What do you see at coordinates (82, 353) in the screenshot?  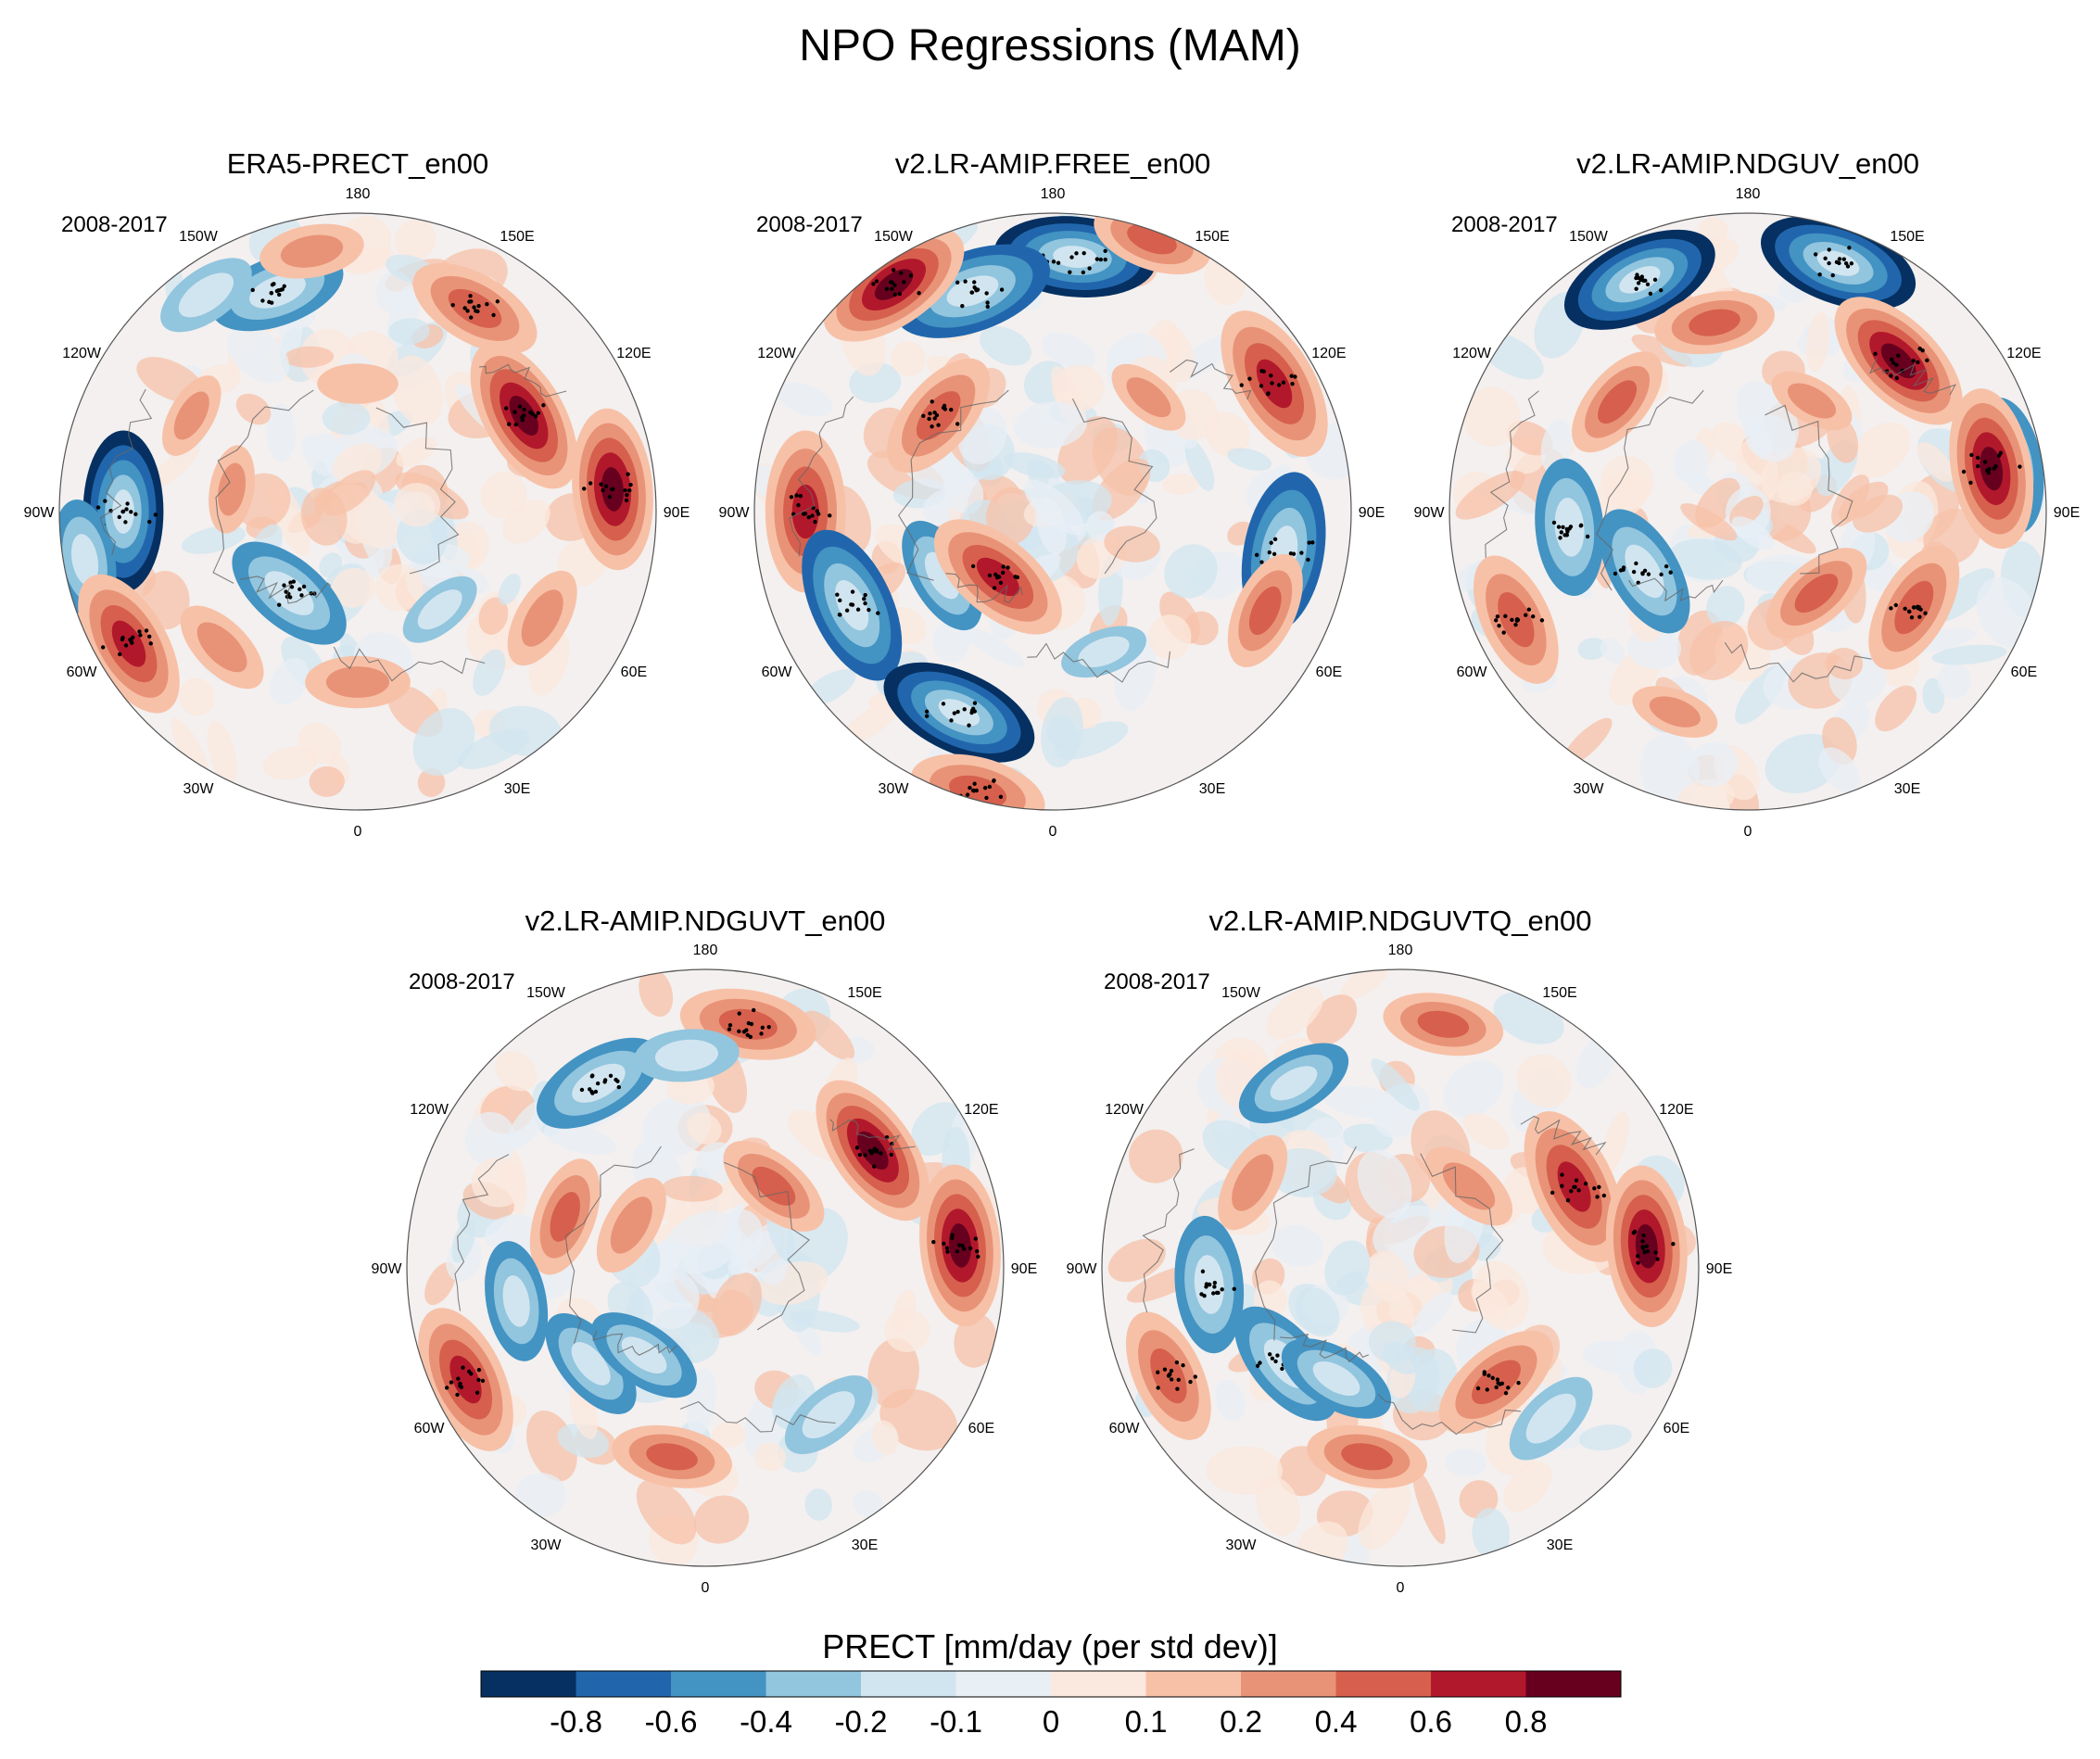 I see `longitude-label: 120W` at bounding box center [82, 353].